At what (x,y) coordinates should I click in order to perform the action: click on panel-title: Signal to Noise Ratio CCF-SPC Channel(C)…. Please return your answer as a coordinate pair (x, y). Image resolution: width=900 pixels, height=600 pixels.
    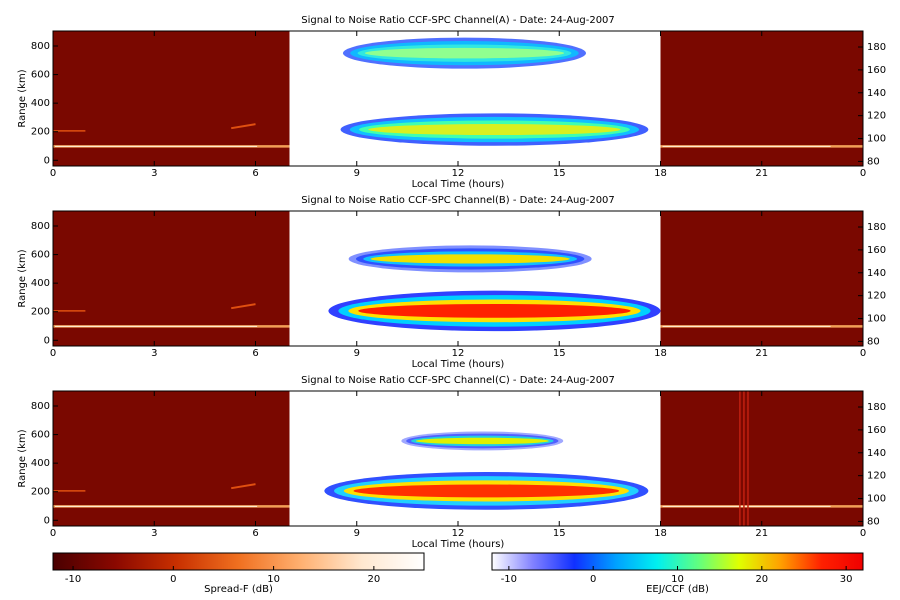
    Looking at the image, I should click on (458, 380).